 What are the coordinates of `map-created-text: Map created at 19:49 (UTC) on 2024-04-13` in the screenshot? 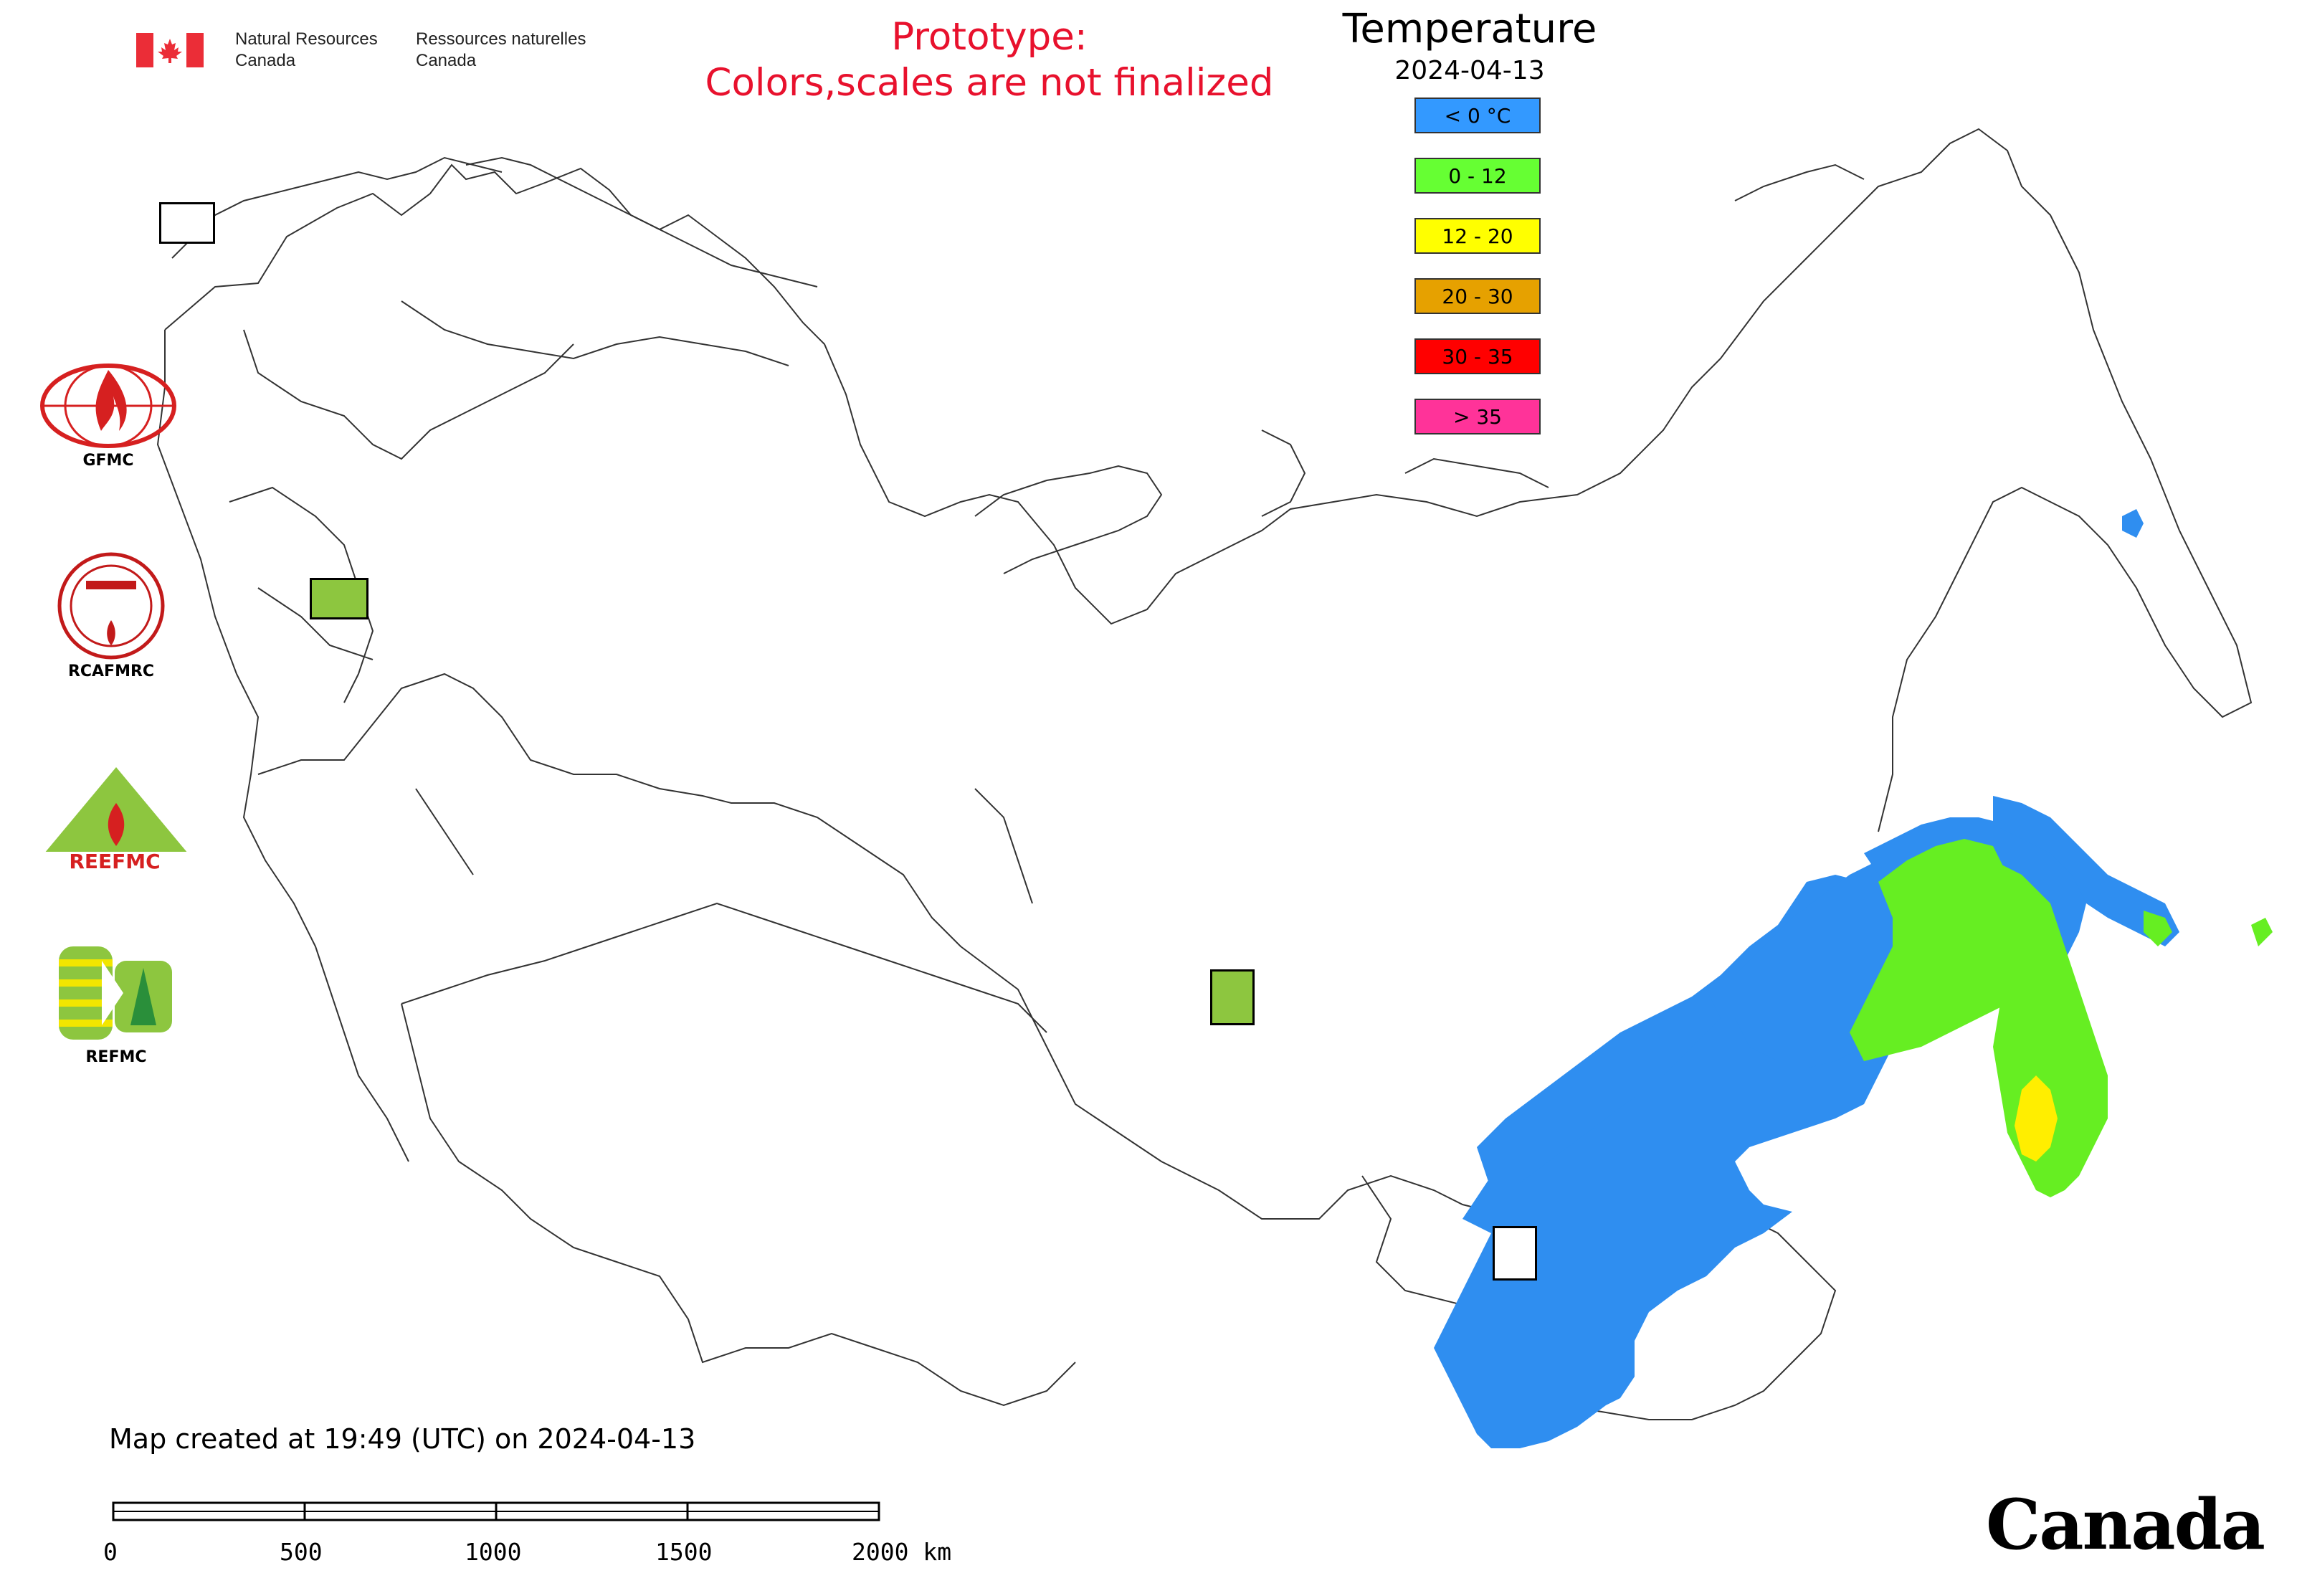 It's located at (402, 1439).